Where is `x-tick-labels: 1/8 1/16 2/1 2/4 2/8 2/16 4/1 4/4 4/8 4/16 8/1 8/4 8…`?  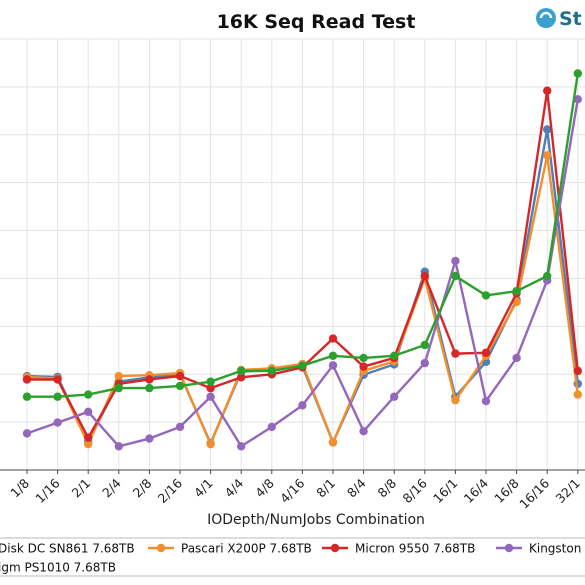 x-tick-labels: 1/8 1/16 2/1 2/4 2/8 2/16 4/1 4/4 4/8 4/16 8/1 8/4 8… is located at coordinates (295, 491).